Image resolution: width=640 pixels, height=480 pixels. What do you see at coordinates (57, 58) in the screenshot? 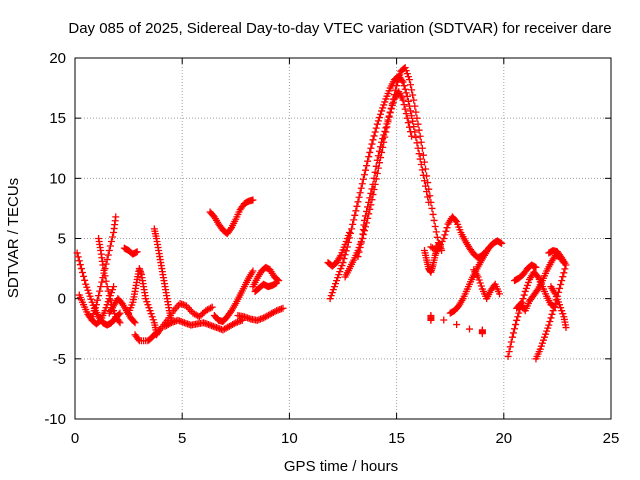
I see `y-tick-label: 20` at bounding box center [57, 58].